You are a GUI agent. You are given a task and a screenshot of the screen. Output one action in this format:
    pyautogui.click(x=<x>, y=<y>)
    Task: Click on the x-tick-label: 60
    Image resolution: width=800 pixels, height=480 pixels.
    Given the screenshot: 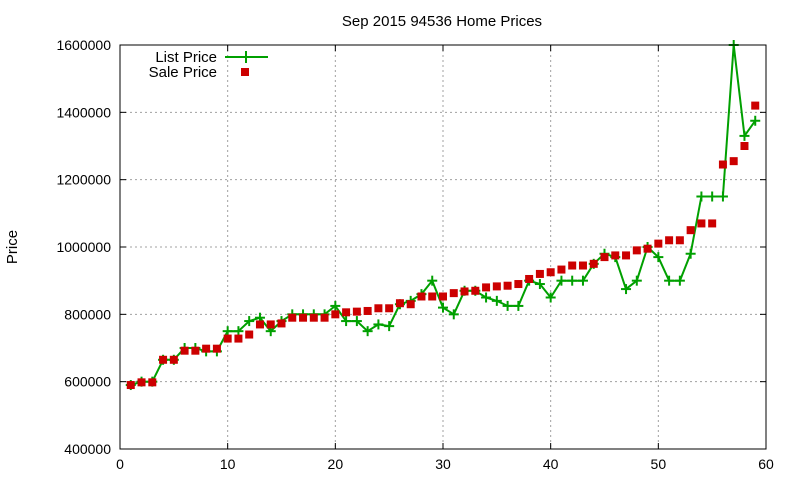 What is the action you would take?
    pyautogui.click(x=766, y=464)
    